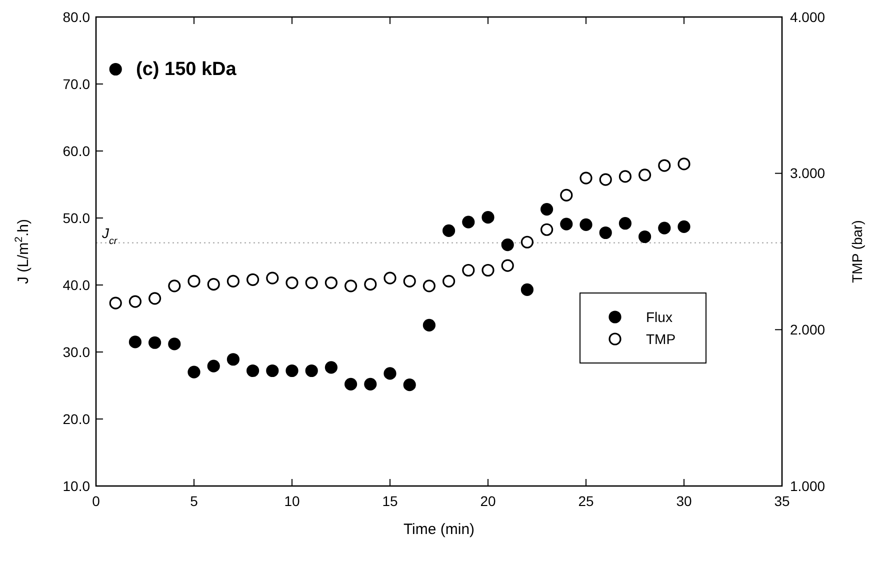 Image resolution: width=880 pixels, height=563 pixels. Describe the element at coordinates (76, 486) in the screenshot. I see `y-tick-label: 10.0` at that location.